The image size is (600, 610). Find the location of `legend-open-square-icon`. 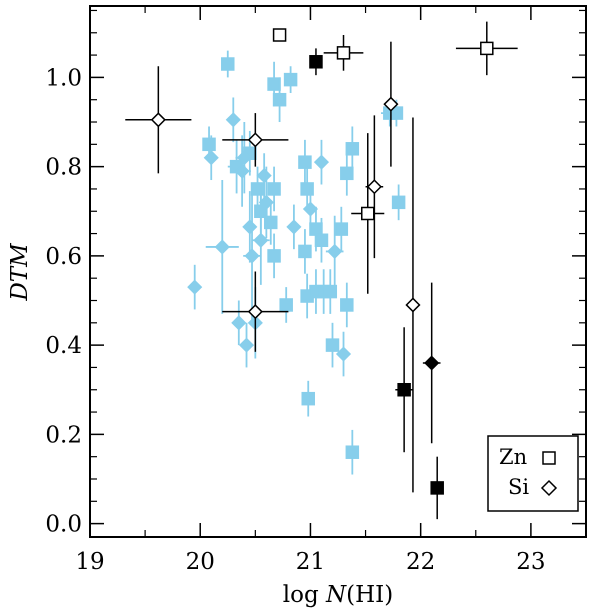

legend-open-square-icon is located at coordinates (549, 458).